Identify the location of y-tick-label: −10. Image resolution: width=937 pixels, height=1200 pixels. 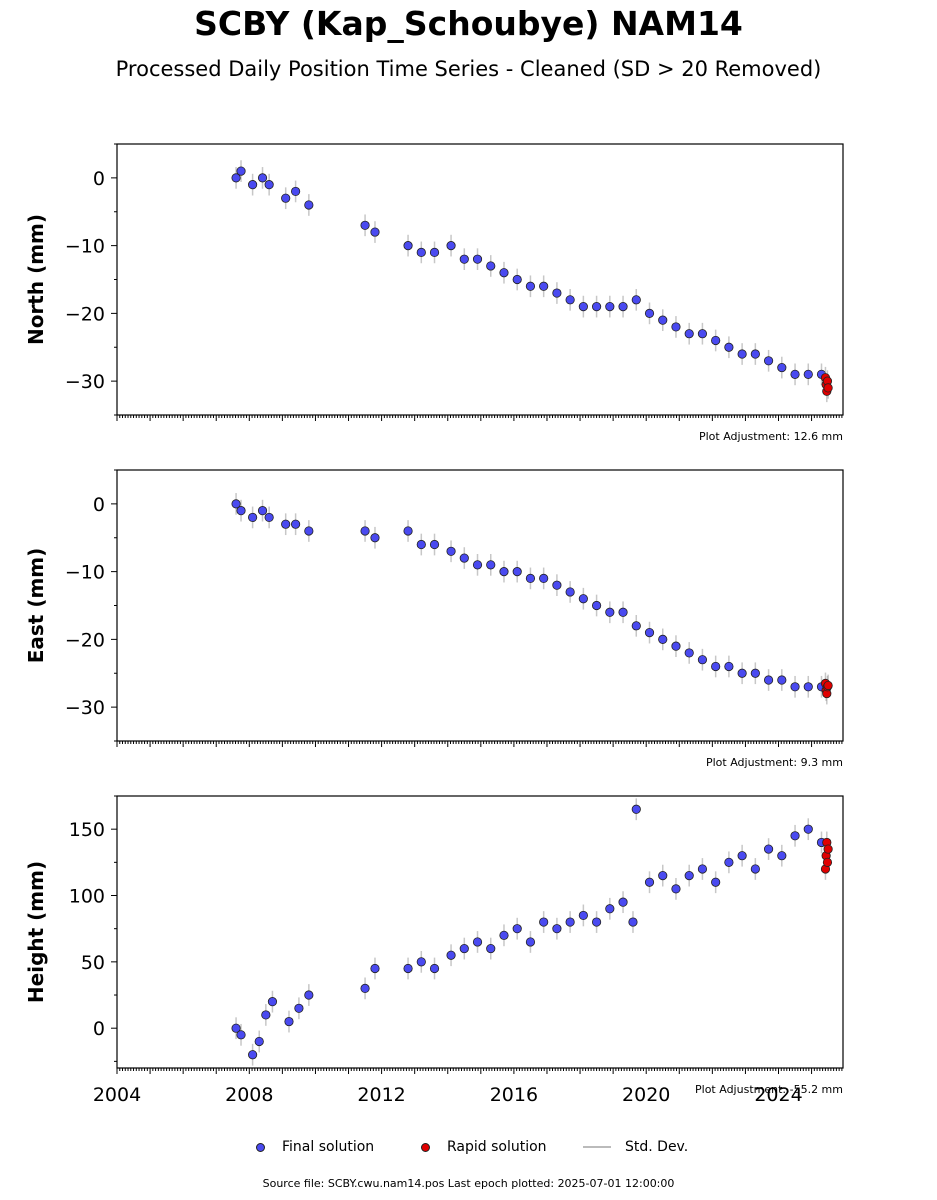
(85, 247).